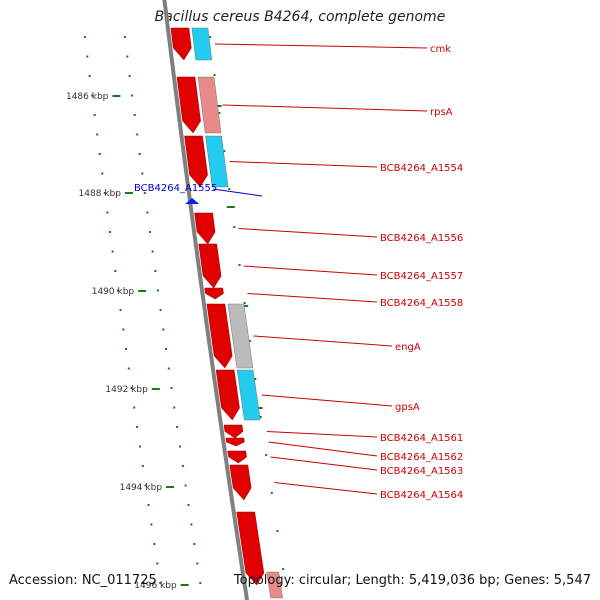  I want to click on gene-label: BCB4264_A1561, so click(421, 438).